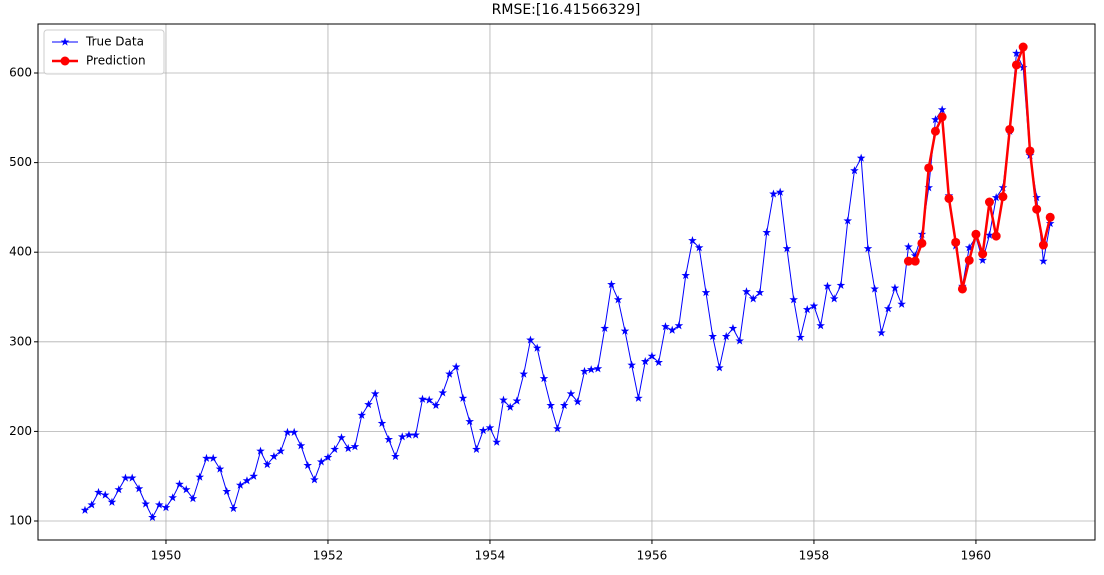  I want to click on x-tick-label: 1954, so click(490, 556).